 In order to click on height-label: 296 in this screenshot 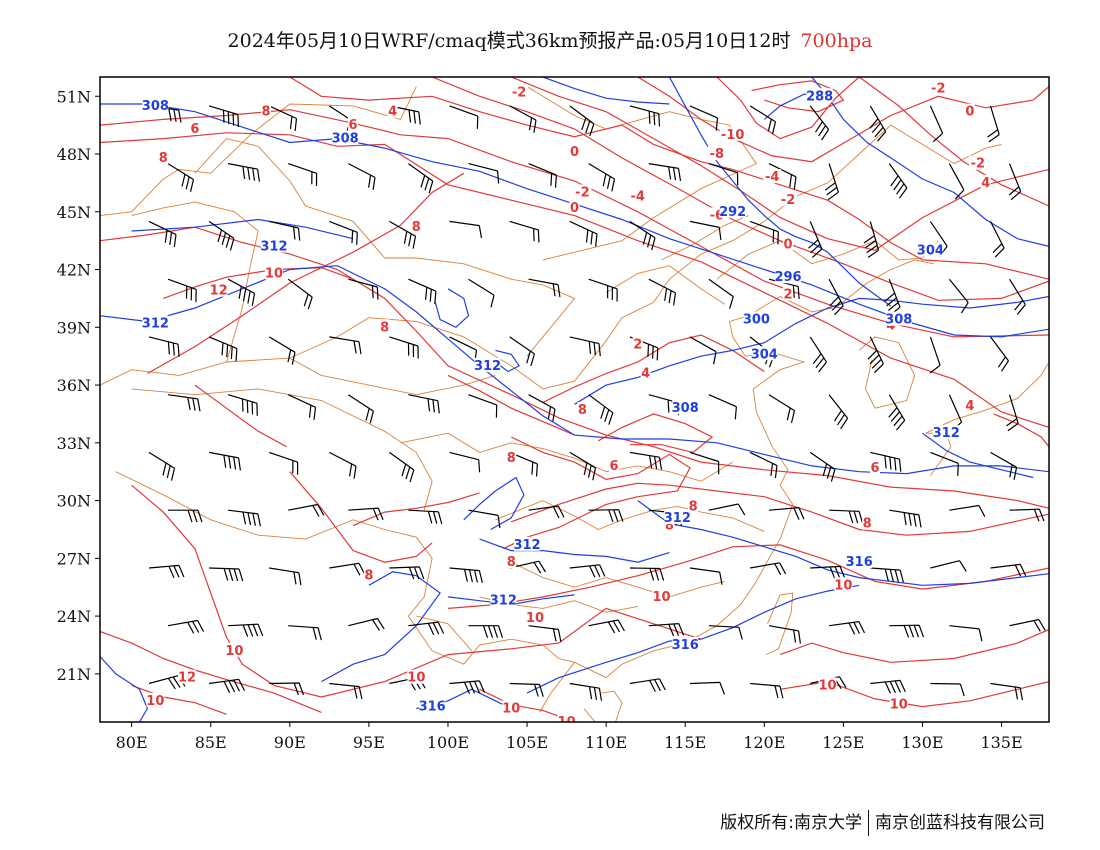, I will do `click(787, 277)`.